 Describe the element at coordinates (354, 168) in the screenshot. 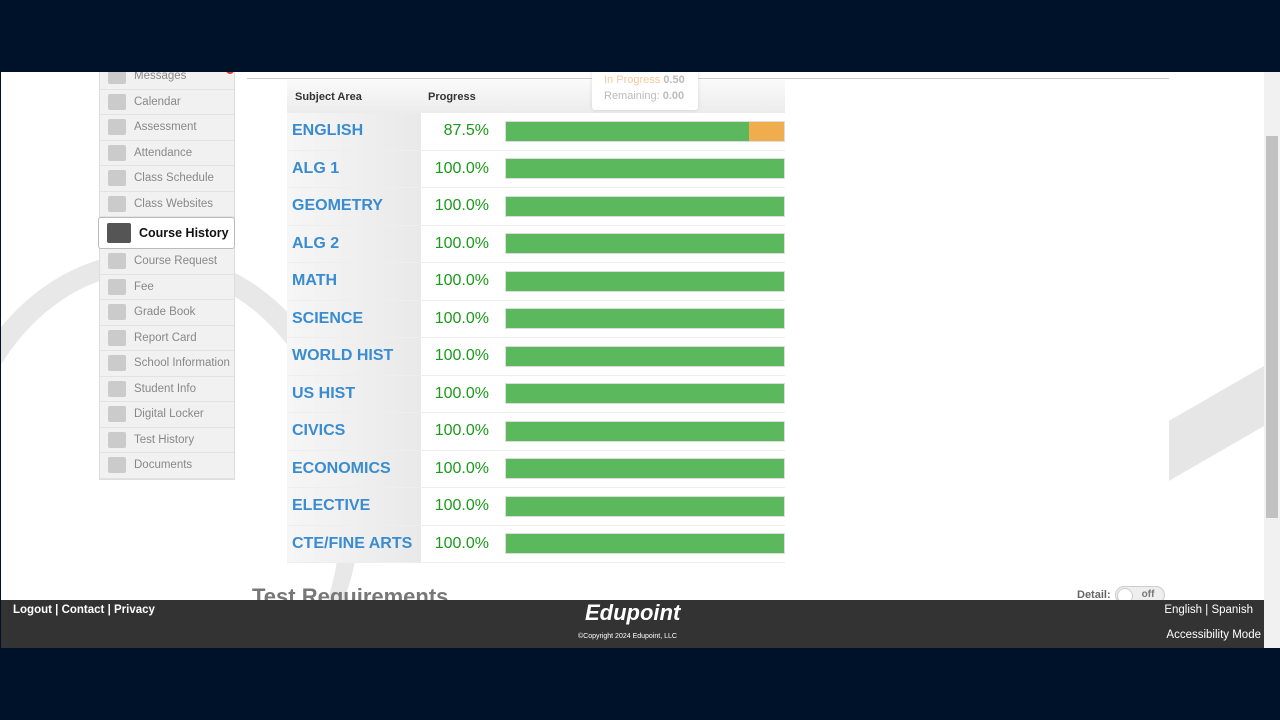

I see `subject-name: ALG 1` at that location.